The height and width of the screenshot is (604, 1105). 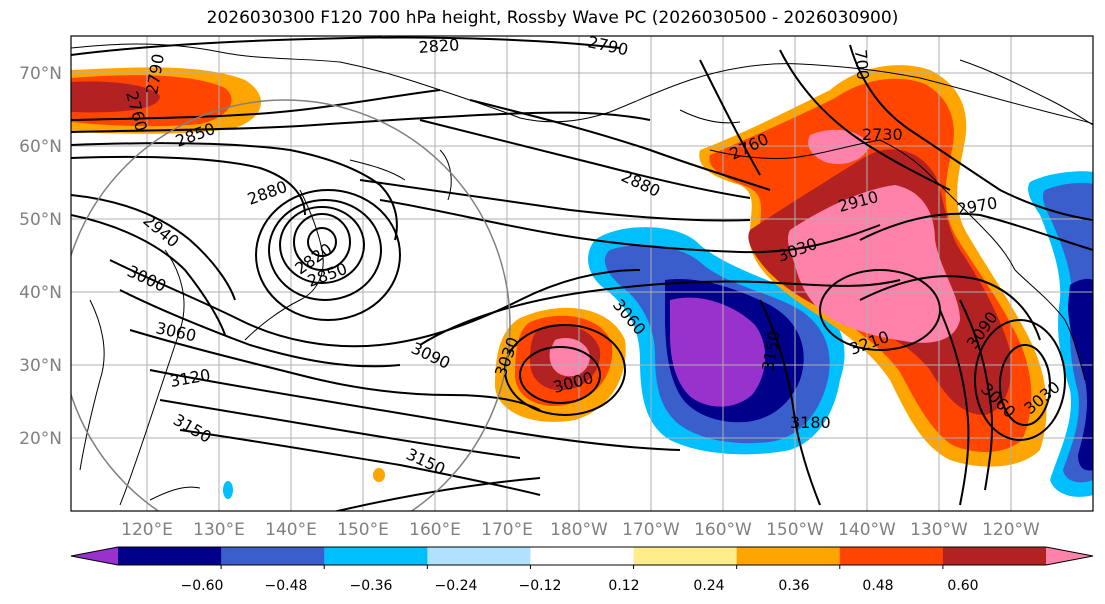 I want to click on anomaly-blob-fe-blue, so click(x=1067, y=332).